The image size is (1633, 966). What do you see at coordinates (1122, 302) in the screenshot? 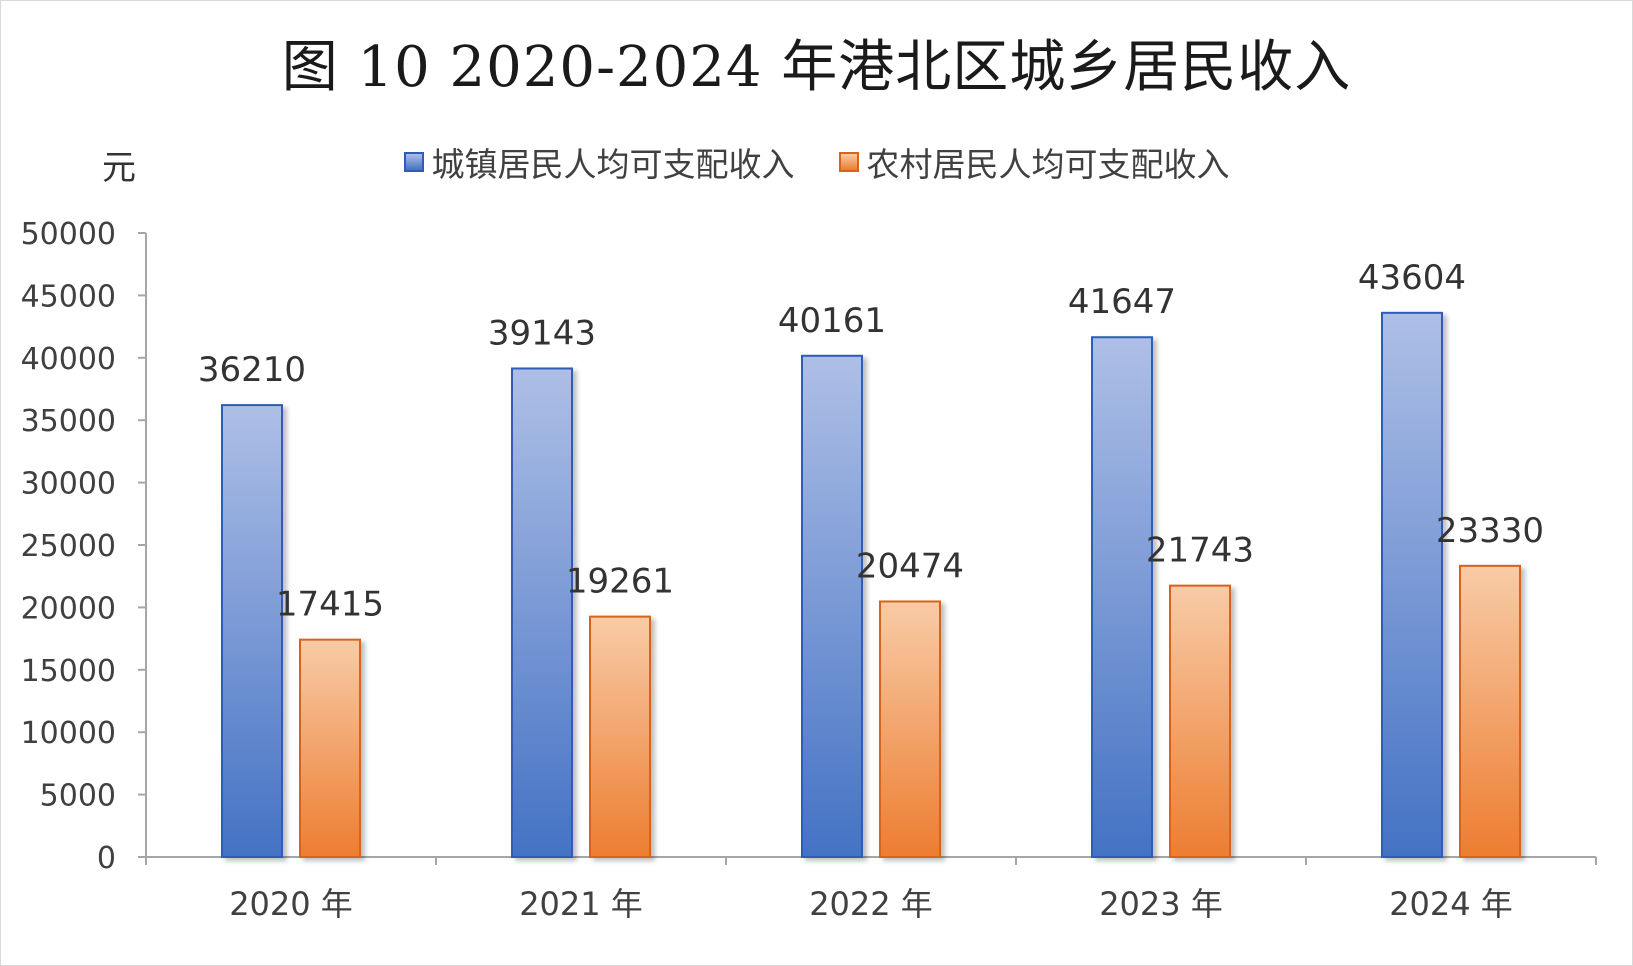
I see `data-label-urban: 41647` at bounding box center [1122, 302].